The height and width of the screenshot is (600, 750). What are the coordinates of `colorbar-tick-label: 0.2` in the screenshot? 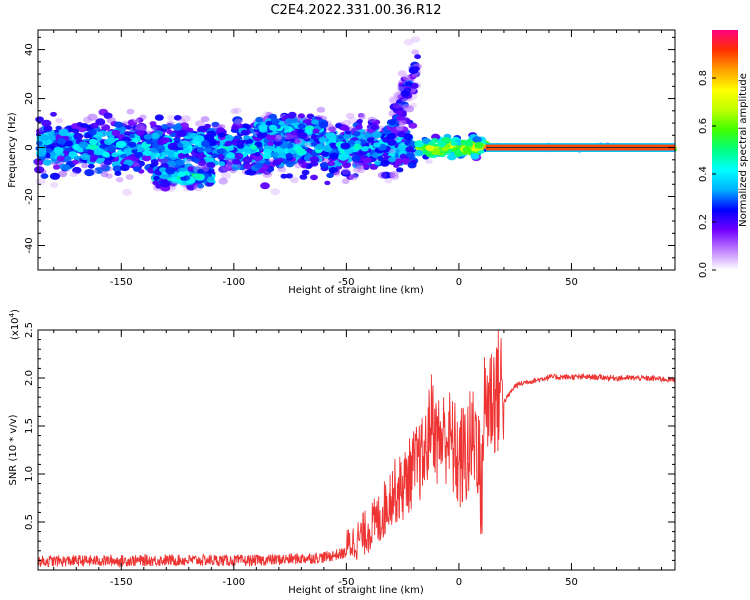 It's located at (703, 222).